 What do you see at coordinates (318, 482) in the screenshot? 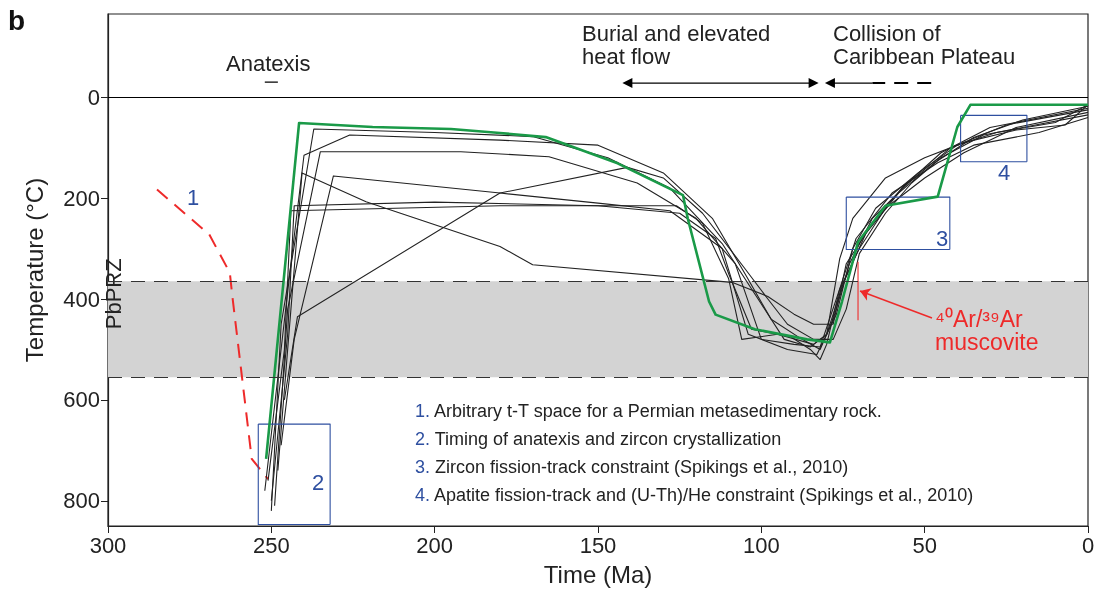
I see `annotation: 2` at bounding box center [318, 482].